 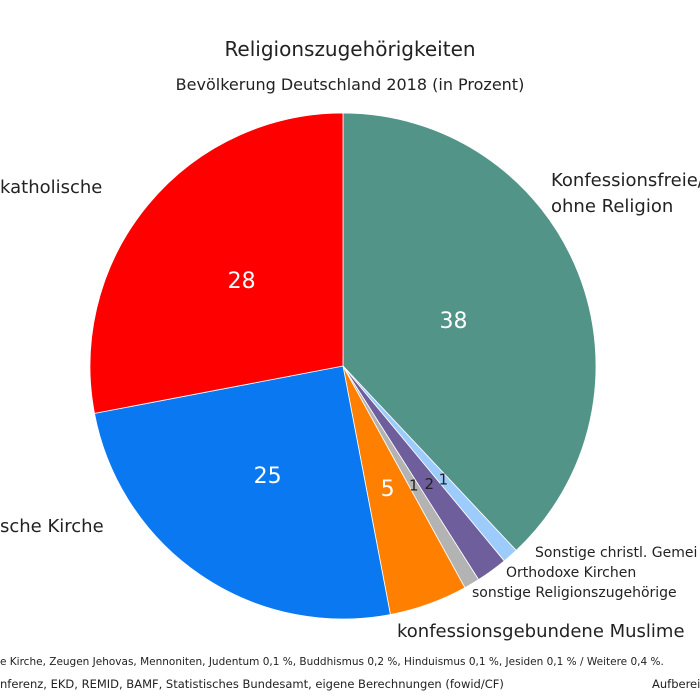 I want to click on slice-value-label: 2, so click(x=429, y=484).